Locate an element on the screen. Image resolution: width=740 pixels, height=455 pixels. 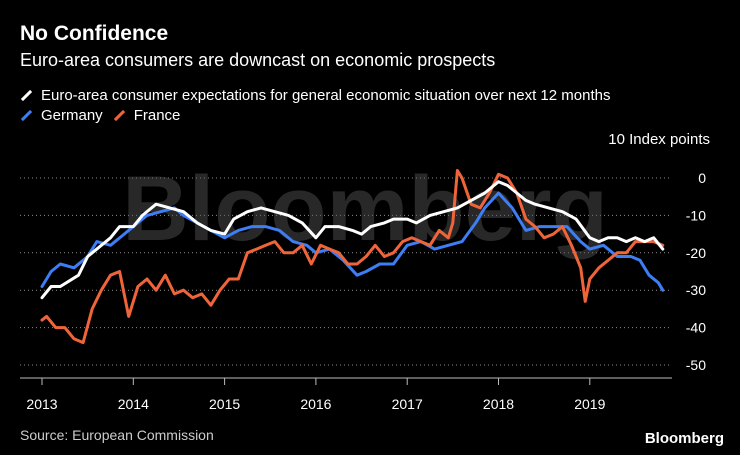
y-tick-label-0: 0 is located at coordinates (702, 178).